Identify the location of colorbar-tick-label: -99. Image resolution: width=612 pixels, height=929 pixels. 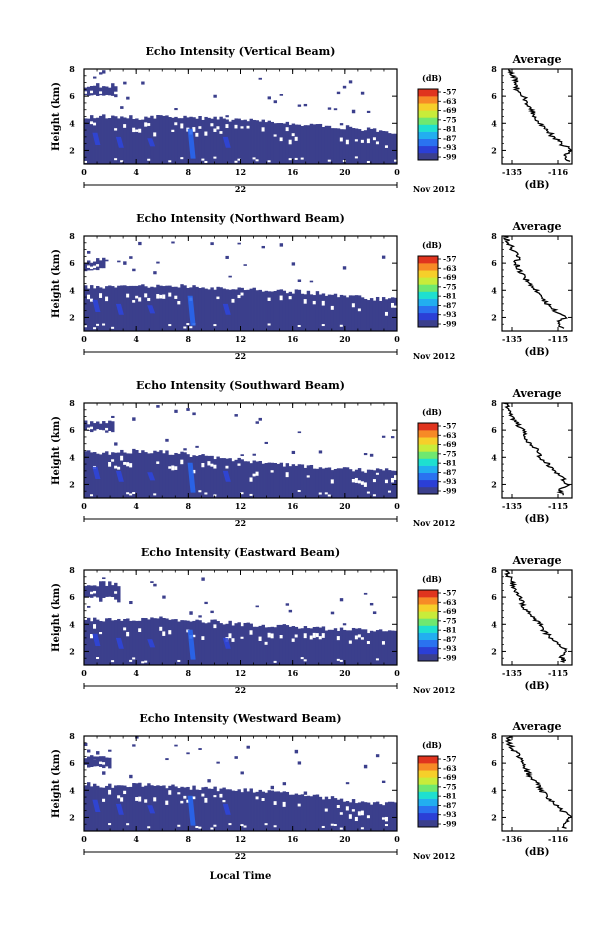
(450, 157).